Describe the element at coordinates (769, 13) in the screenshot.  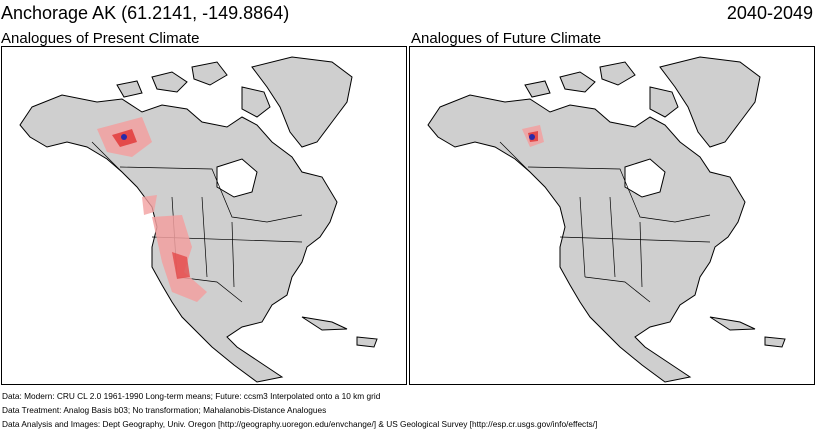
I see `time-period: 2040-2049` at that location.